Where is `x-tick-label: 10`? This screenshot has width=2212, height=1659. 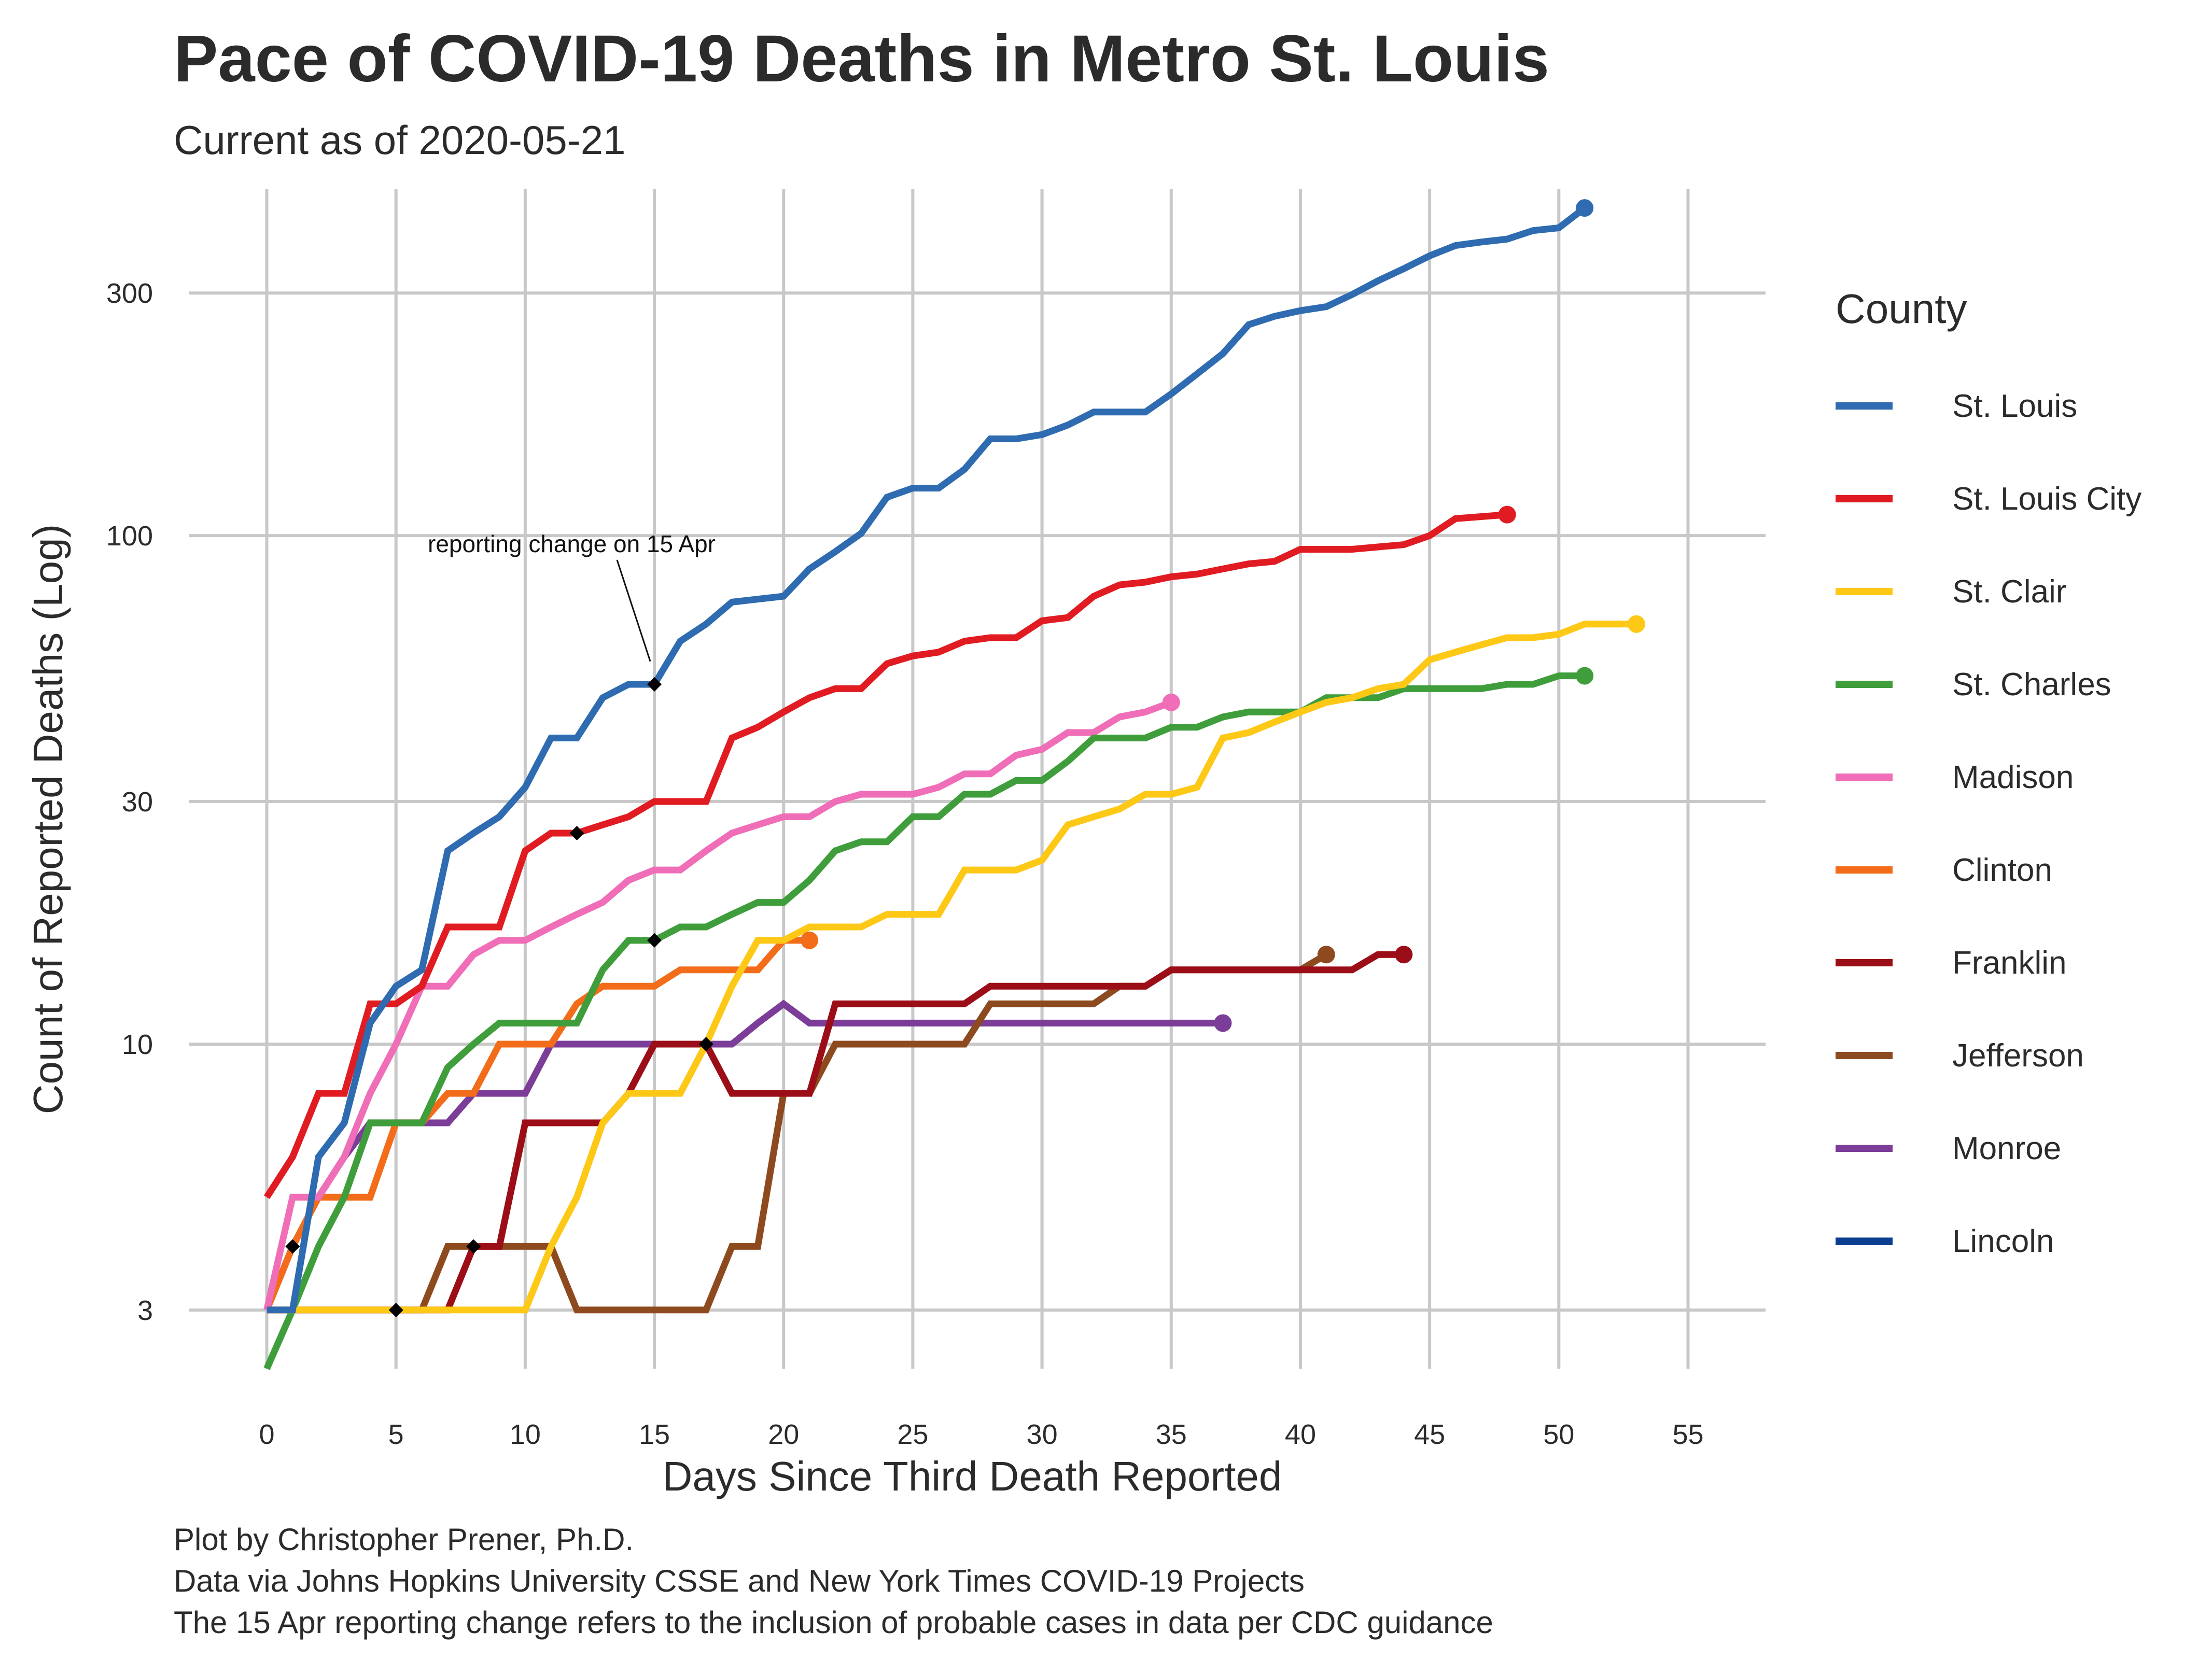 x-tick-label: 10 is located at coordinates (525, 1434).